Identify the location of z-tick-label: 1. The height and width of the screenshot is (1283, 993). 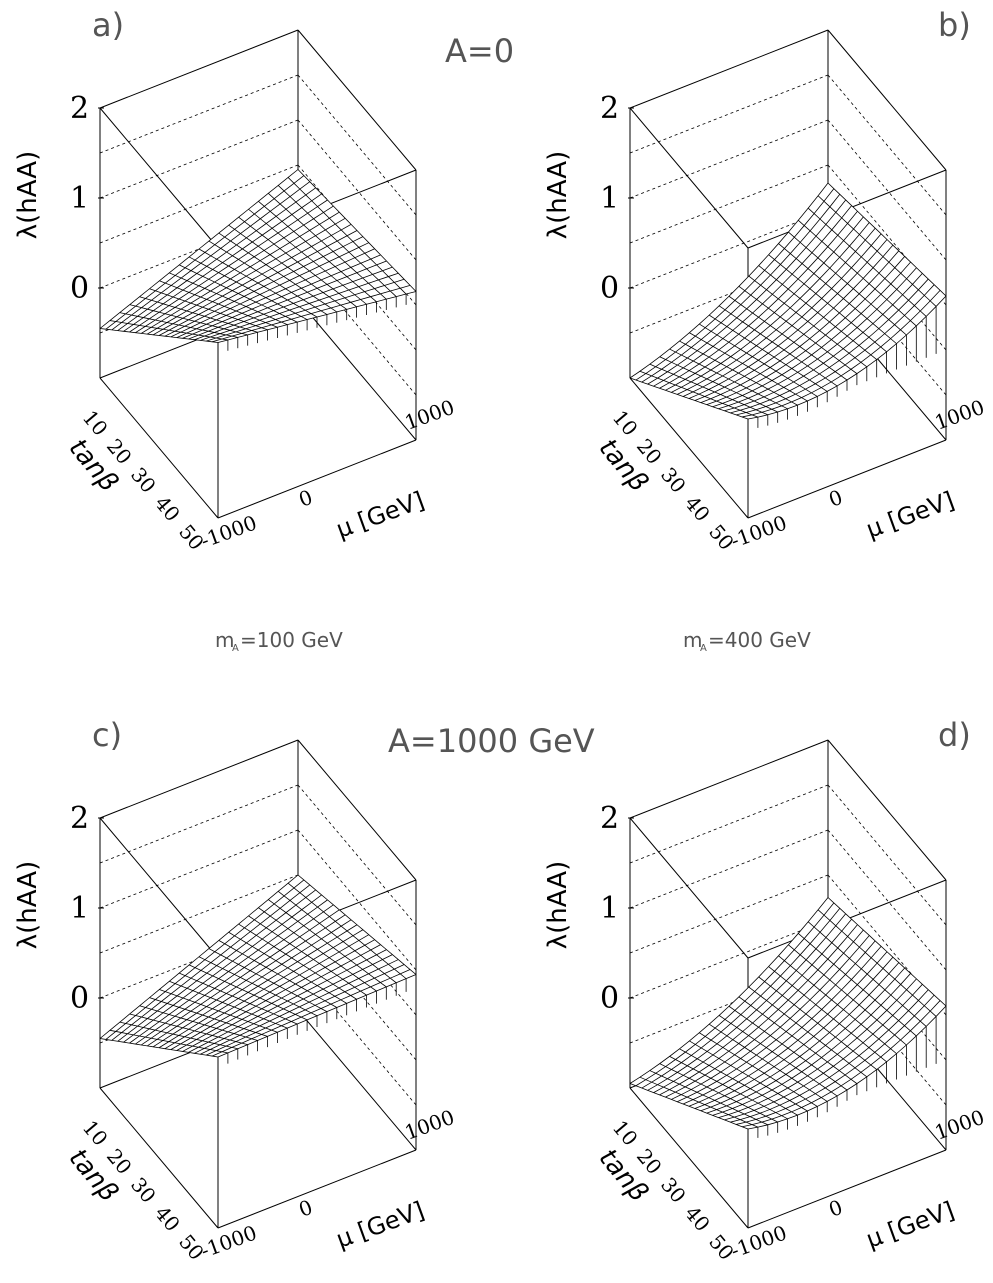
(609, 908).